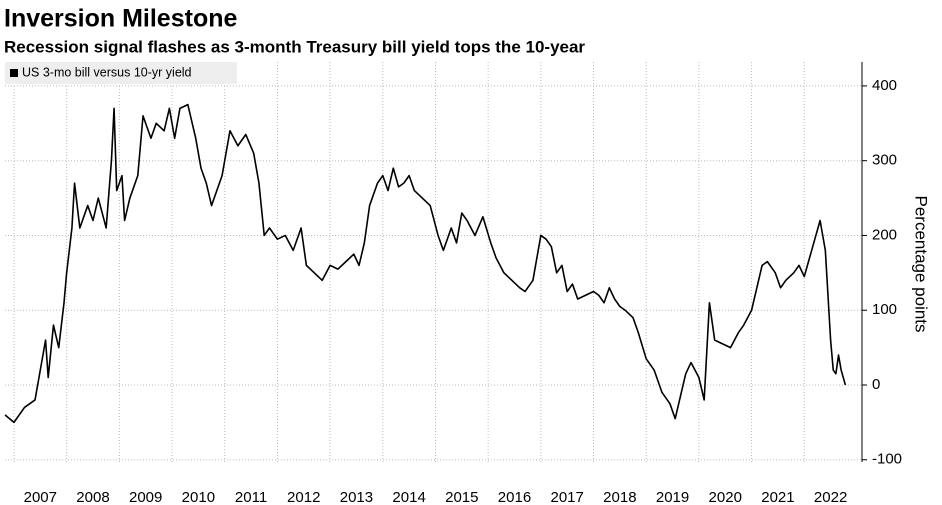 This screenshot has width=942, height=505. I want to click on x-tick-label: 2018, so click(619, 497).